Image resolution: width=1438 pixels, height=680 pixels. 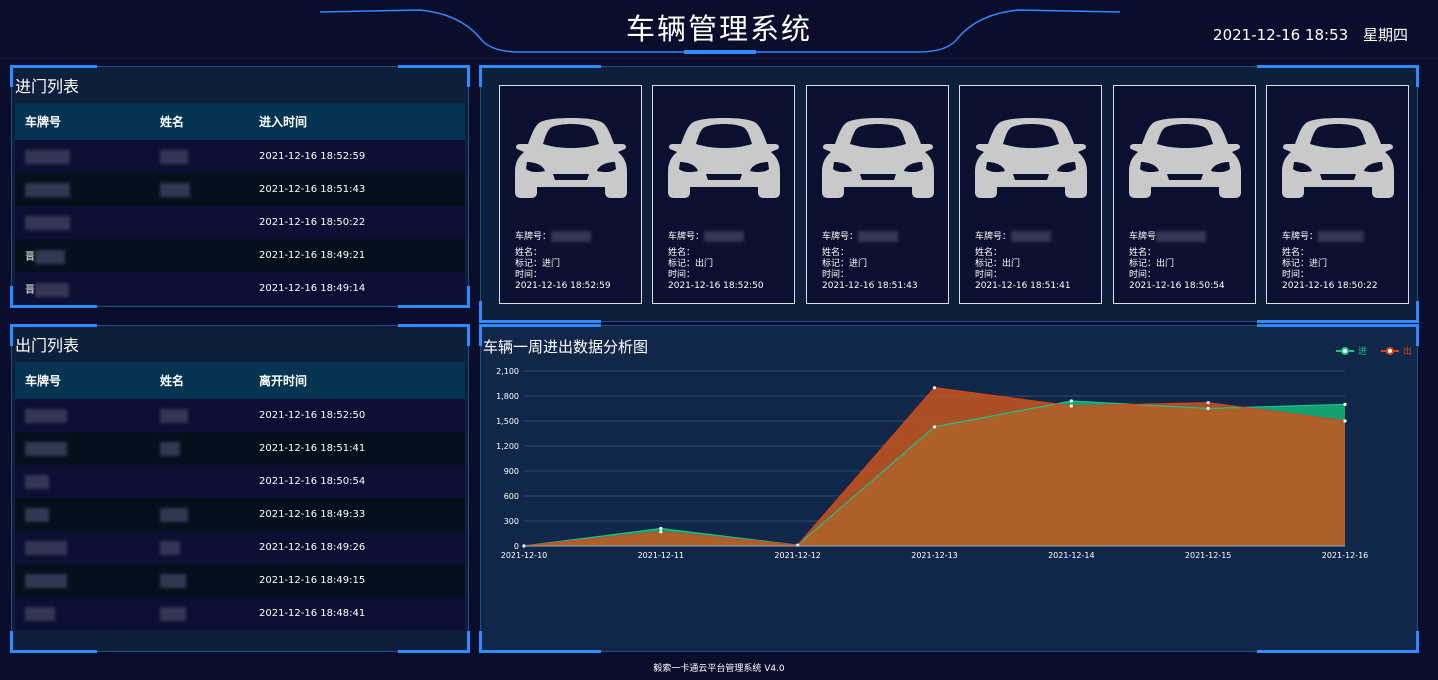 I want to click on table-row: 2021-12-16 18:49:15, so click(x=240, y=580).